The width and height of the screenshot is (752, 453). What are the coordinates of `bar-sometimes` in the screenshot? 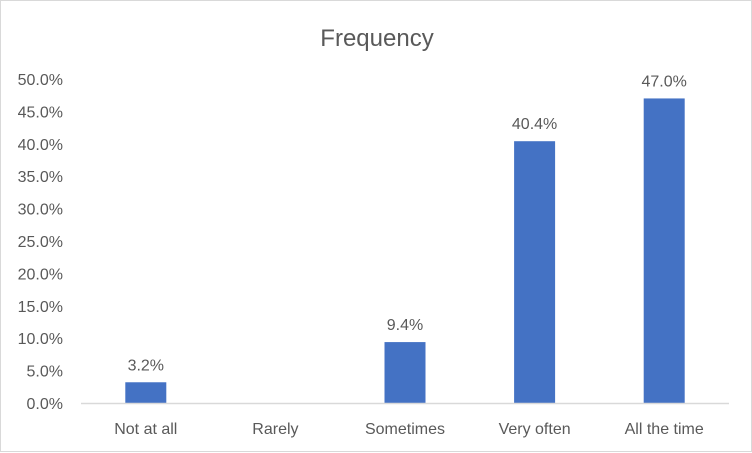 It's located at (405, 372).